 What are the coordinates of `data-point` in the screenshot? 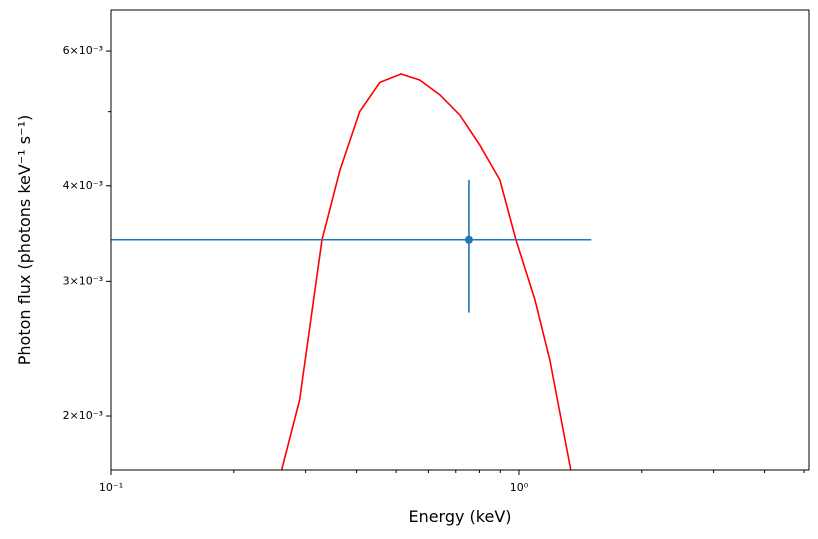 It's located at (468, 239).